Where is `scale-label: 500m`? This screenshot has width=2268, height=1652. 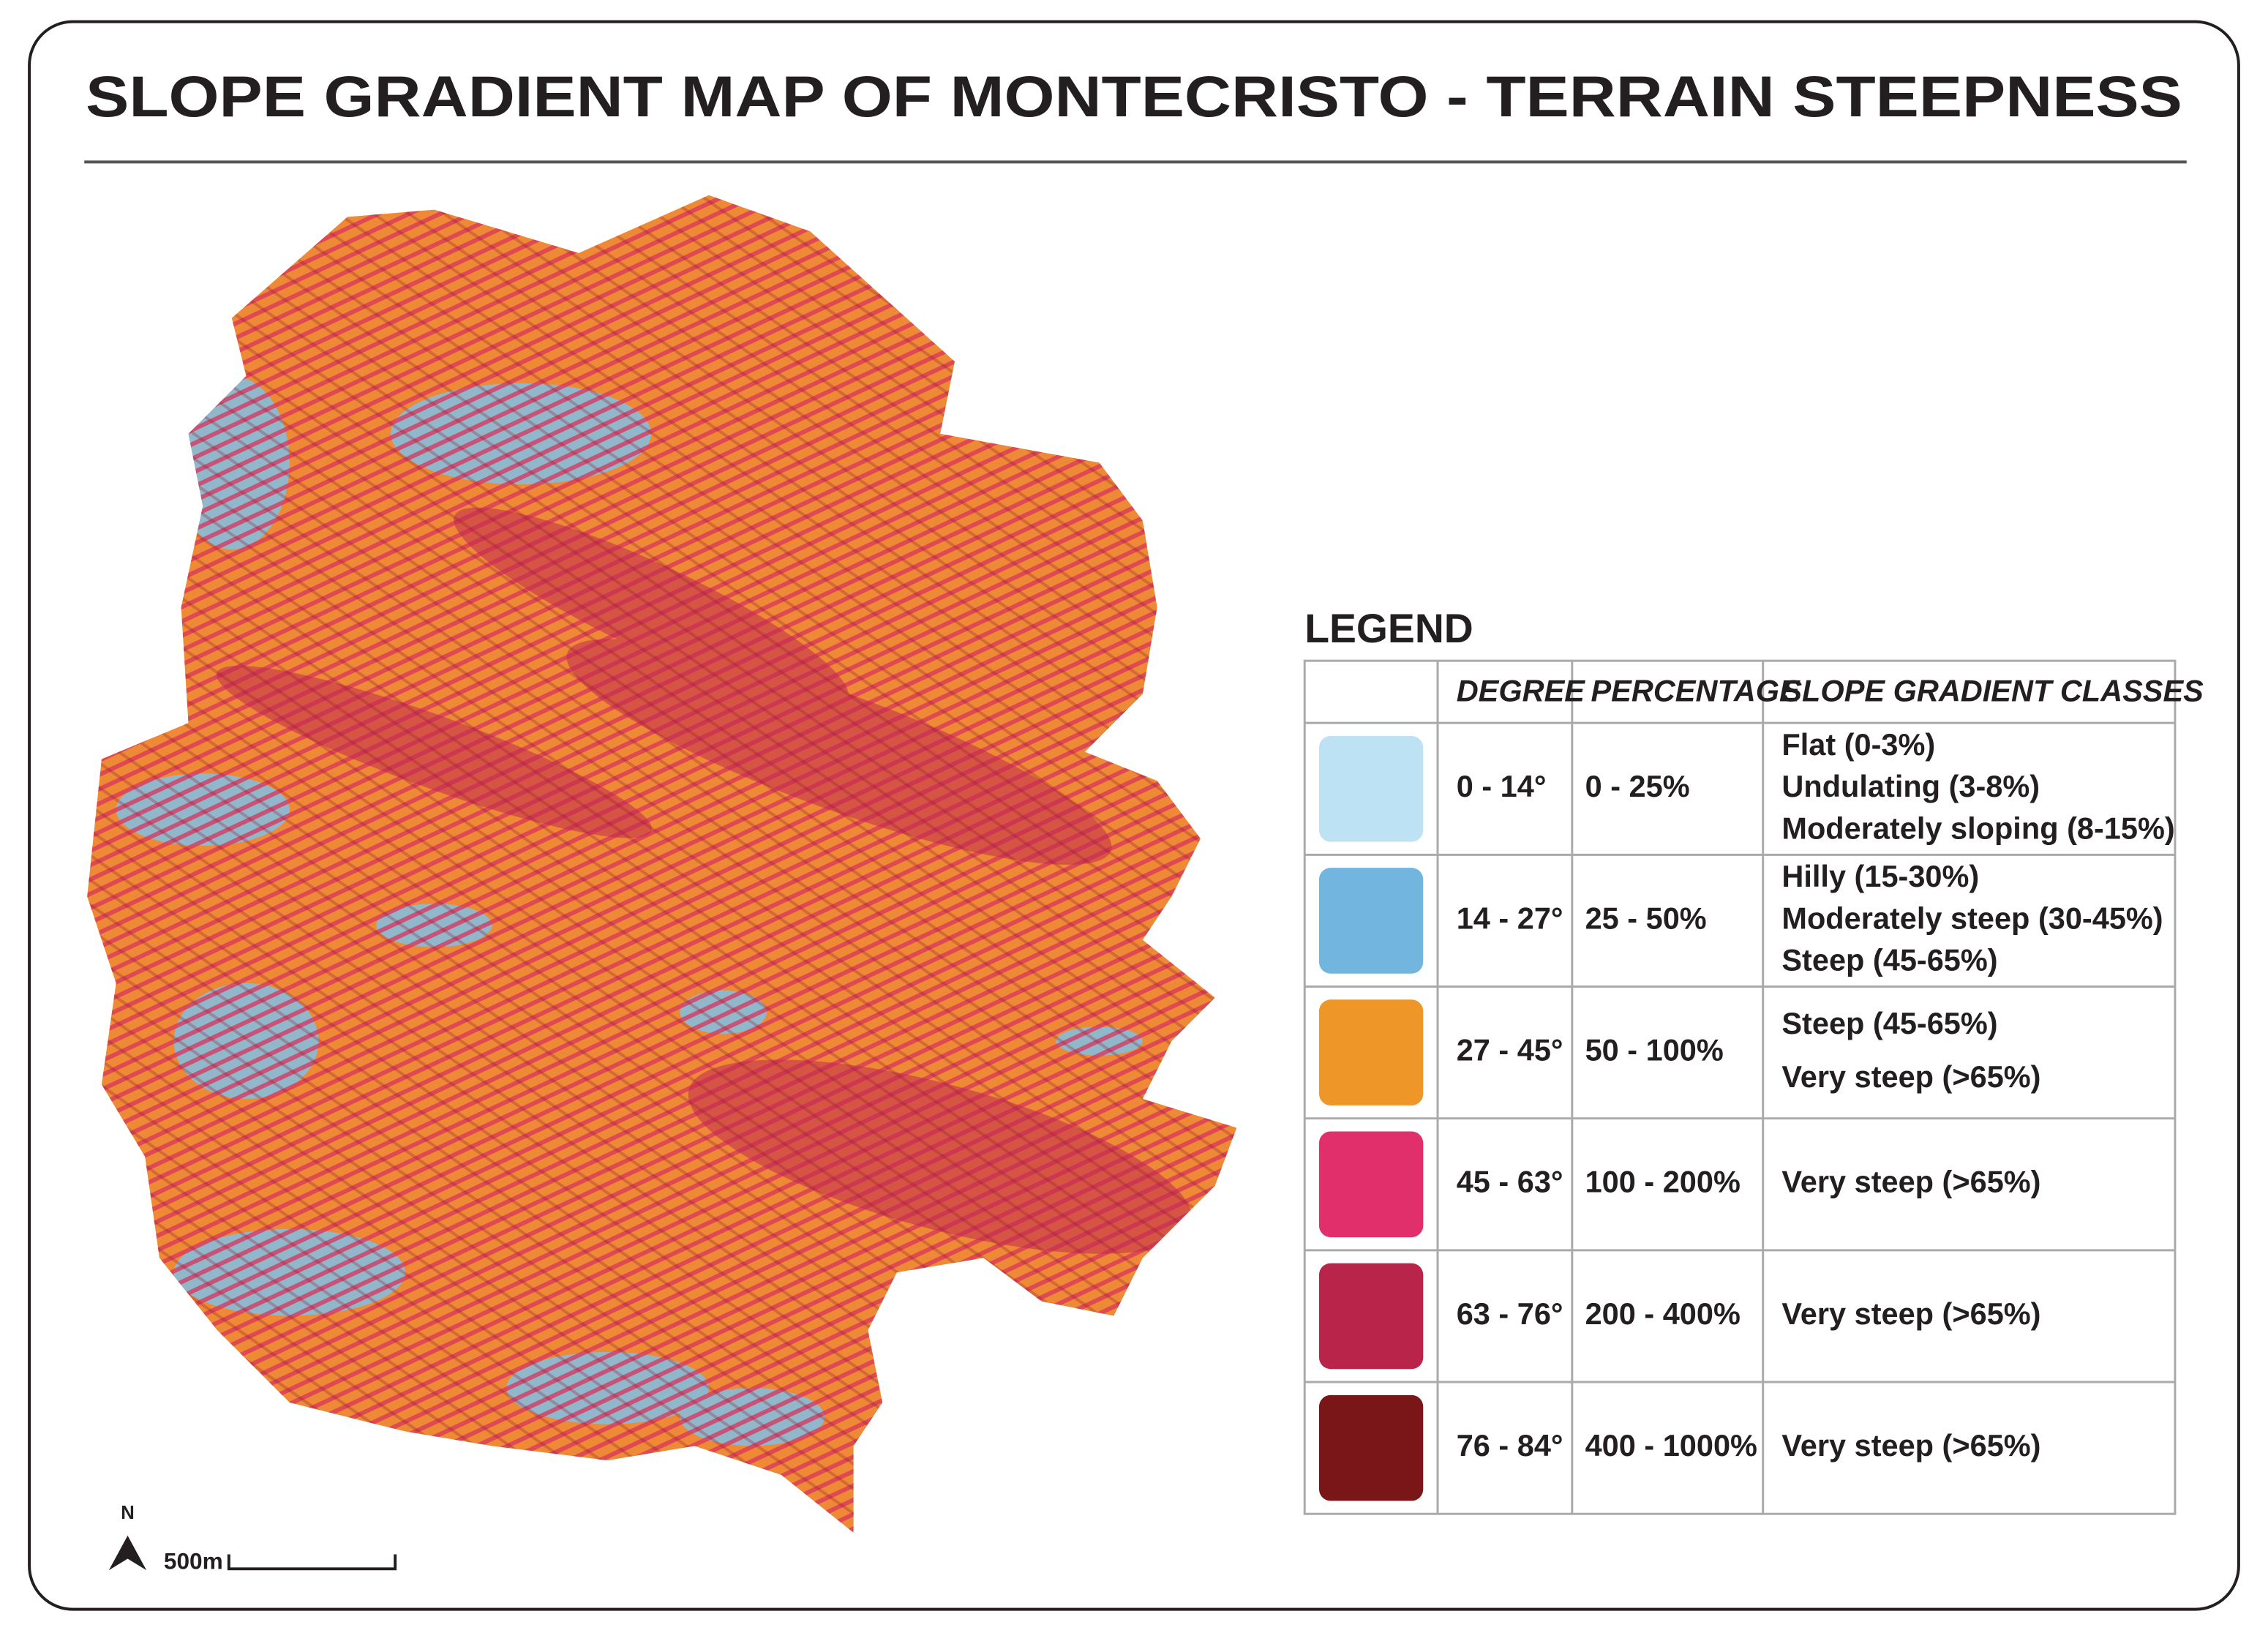 scale-label: 500m is located at coordinates (193, 1561).